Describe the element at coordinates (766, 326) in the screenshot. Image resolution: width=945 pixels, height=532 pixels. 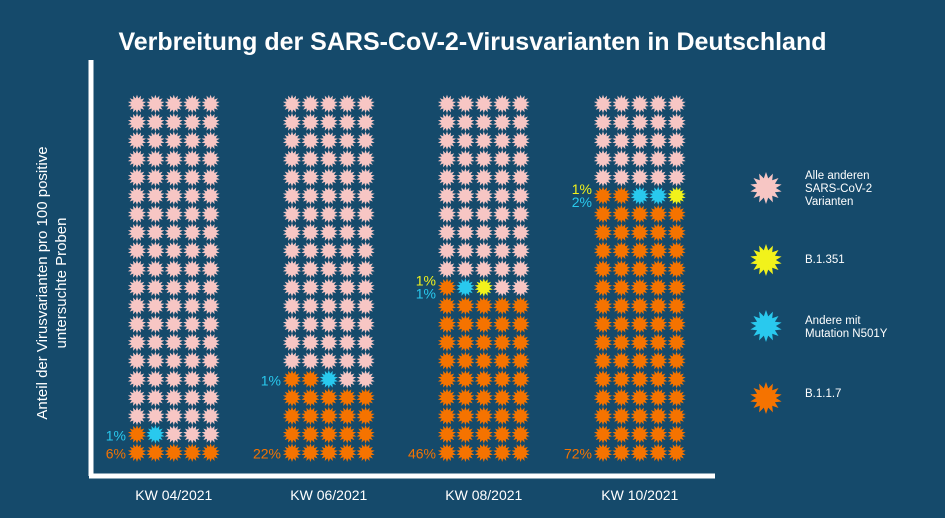
I see `legend-icon-n501y` at that location.